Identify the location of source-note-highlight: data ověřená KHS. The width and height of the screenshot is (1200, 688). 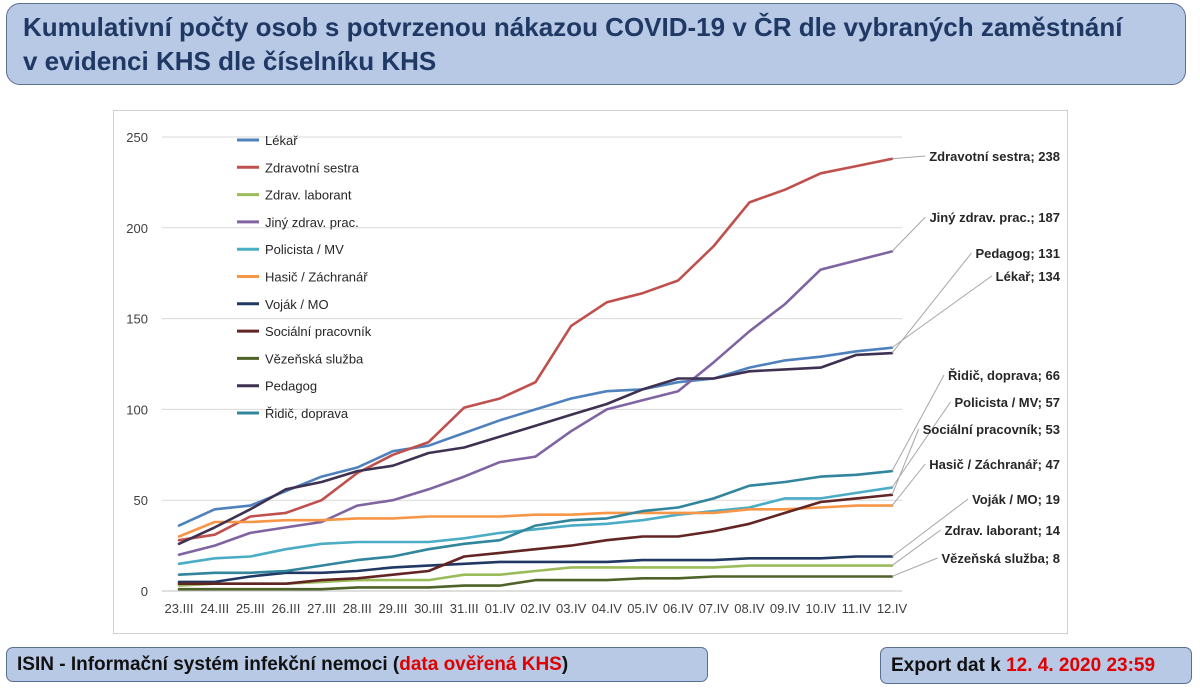
(480, 664).